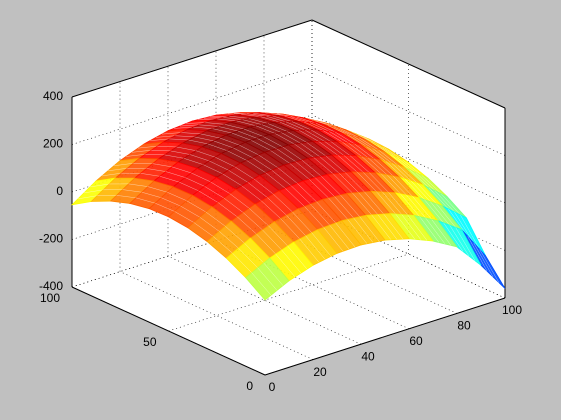 The height and width of the screenshot is (420, 561). Describe the element at coordinates (168, 331) in the screenshot. I see `axis-line` at that location.